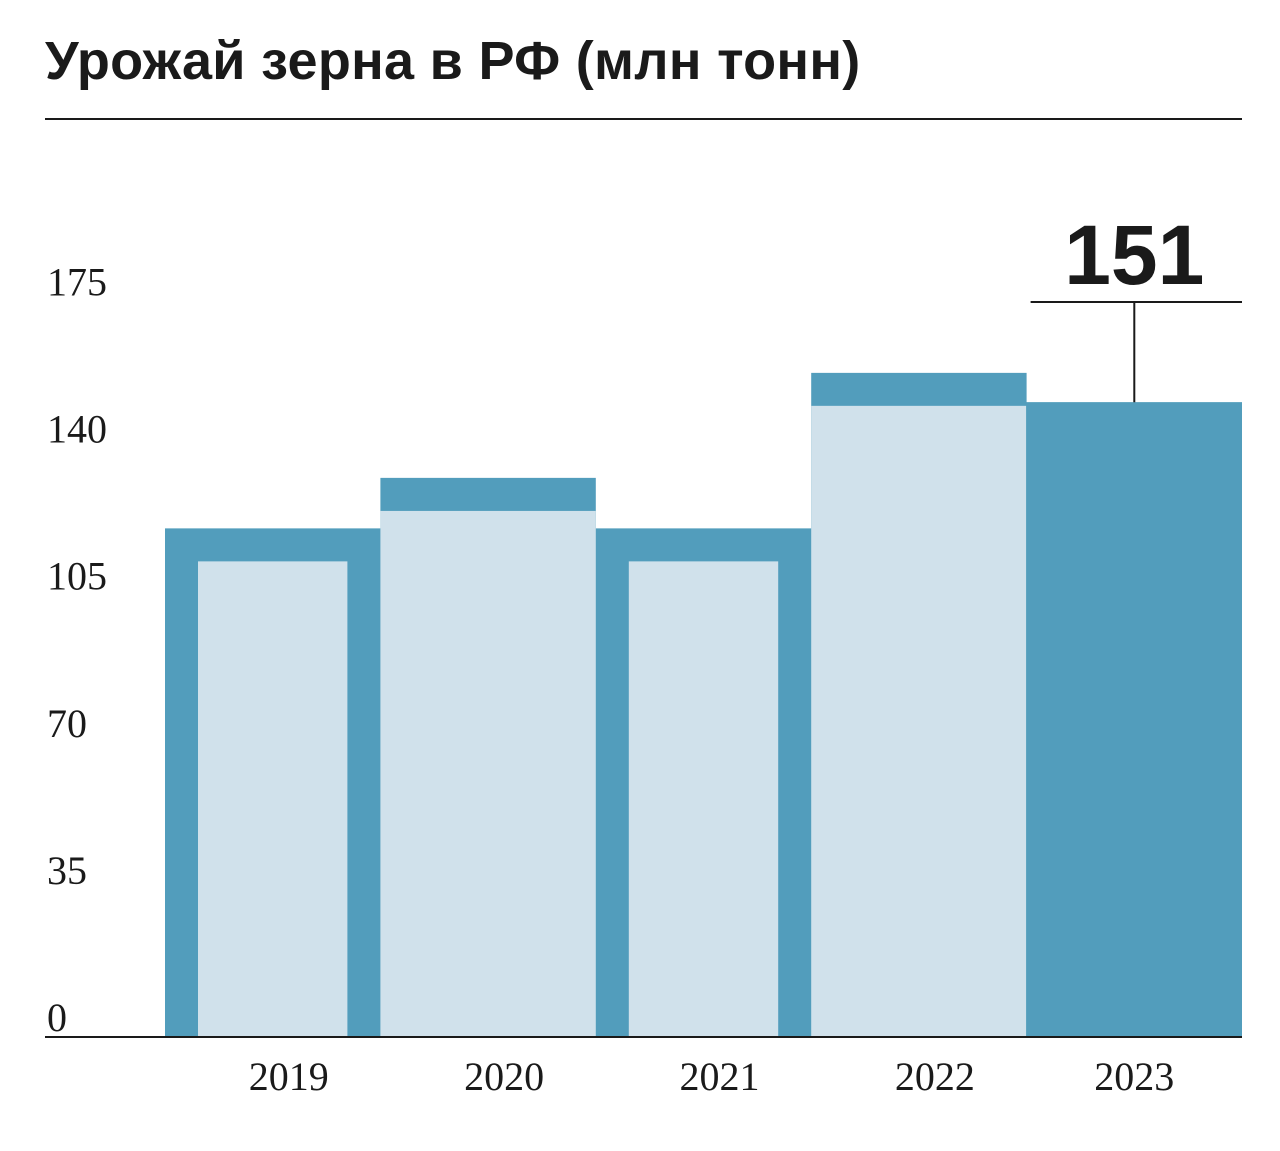 Image resolution: width=1280 pixels, height=1151 pixels. Describe the element at coordinates (77, 429) in the screenshot. I see `y-tick-label: 140` at that location.